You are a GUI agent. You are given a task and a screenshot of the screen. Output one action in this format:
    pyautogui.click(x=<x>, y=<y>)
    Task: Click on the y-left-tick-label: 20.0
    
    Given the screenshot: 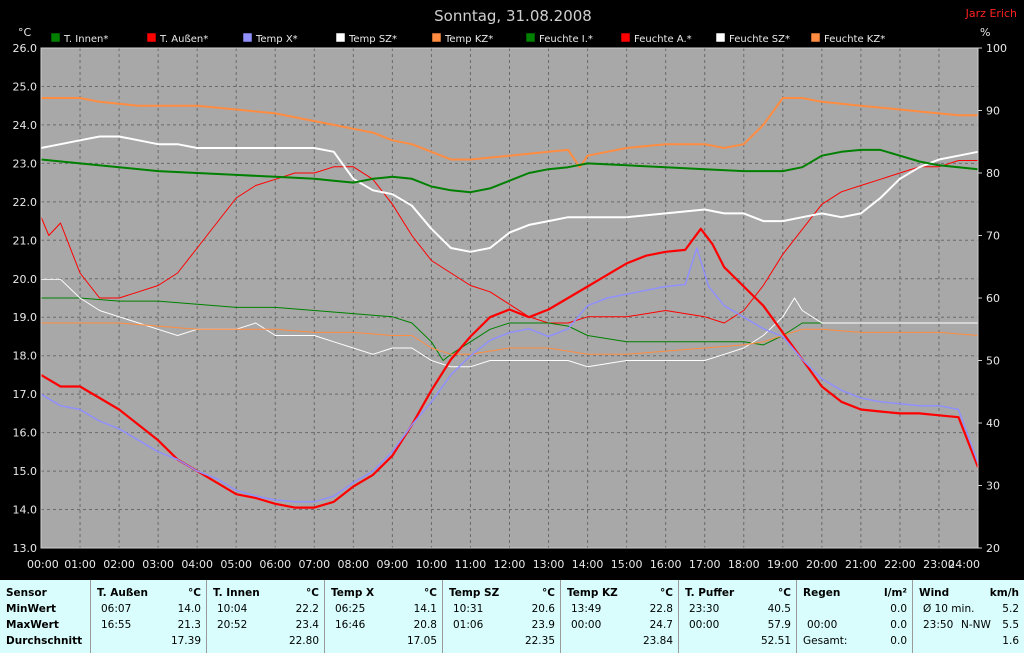 What is the action you would take?
    pyautogui.click(x=25, y=279)
    